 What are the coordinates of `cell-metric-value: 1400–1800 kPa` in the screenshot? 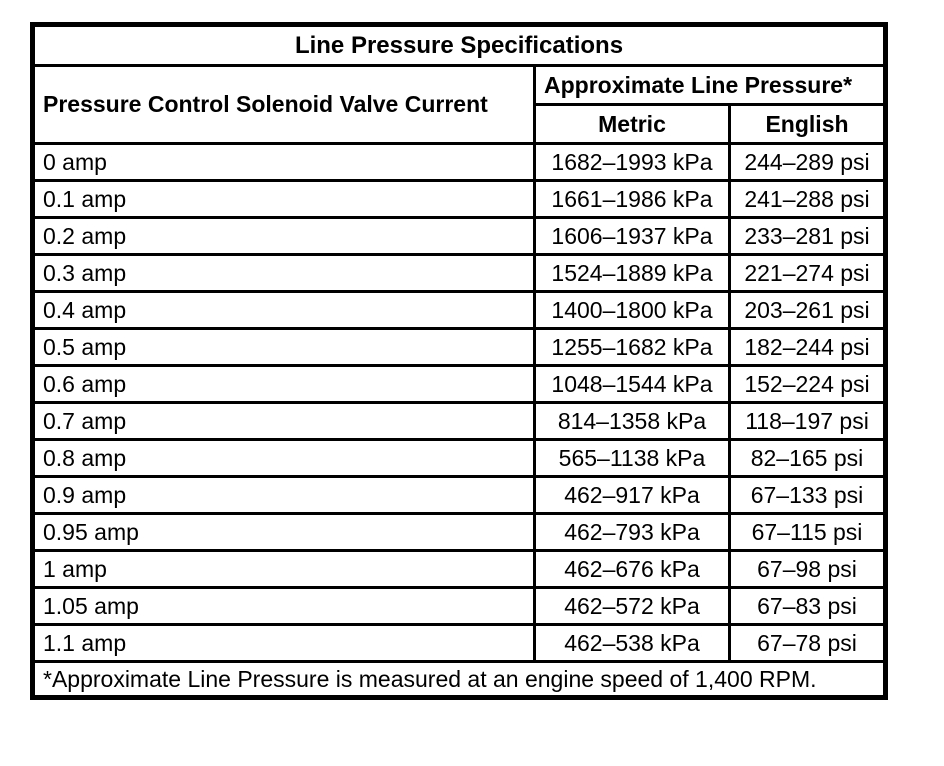 It's located at (632, 310).